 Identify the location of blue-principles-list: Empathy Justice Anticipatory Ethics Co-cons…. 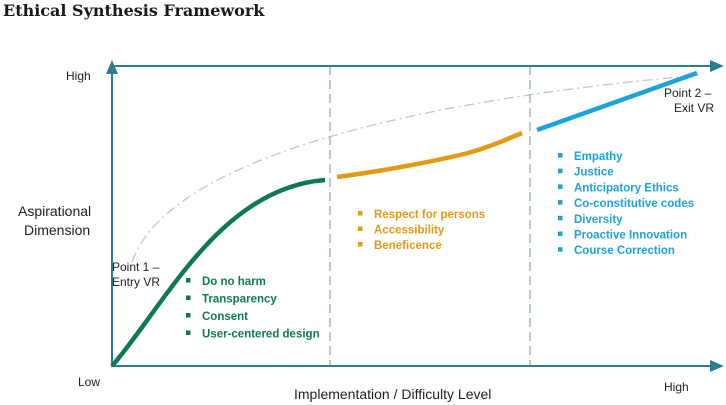
(626, 204).